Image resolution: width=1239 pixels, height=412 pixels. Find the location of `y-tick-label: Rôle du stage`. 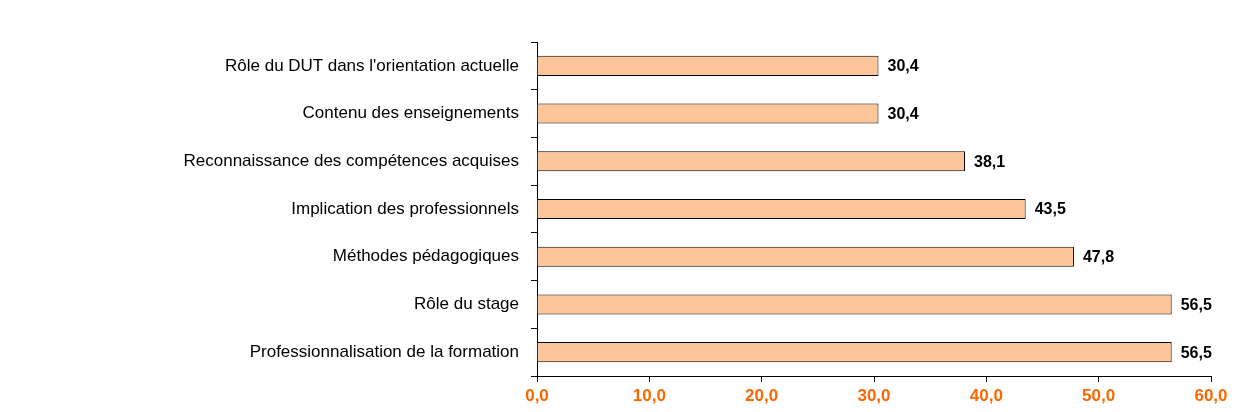

y-tick-label: Rôle du stage is located at coordinates (466, 304).